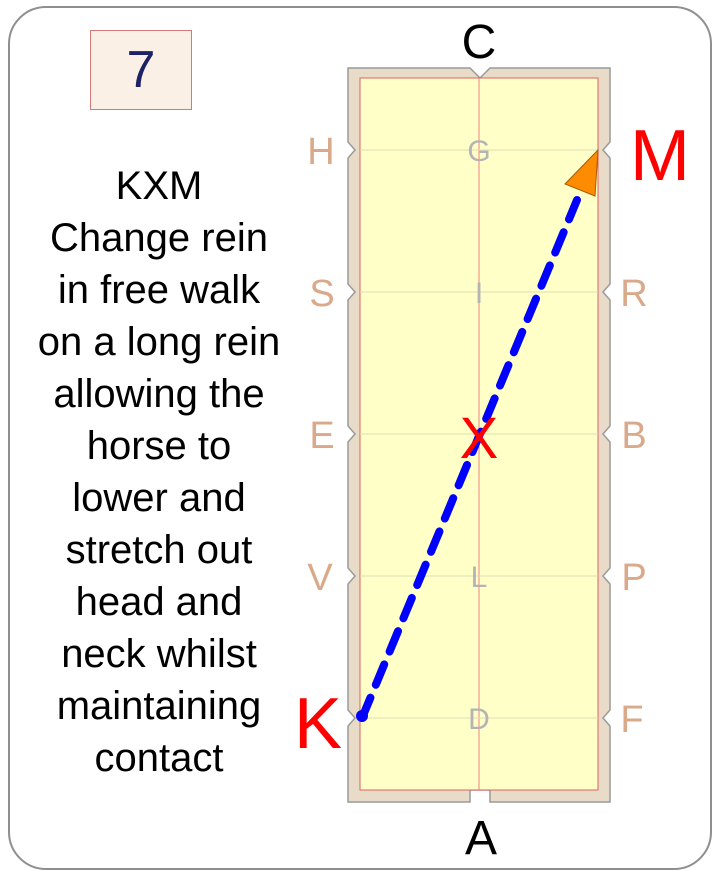  What do you see at coordinates (481, 838) in the screenshot?
I see `letter-a: A` at bounding box center [481, 838].